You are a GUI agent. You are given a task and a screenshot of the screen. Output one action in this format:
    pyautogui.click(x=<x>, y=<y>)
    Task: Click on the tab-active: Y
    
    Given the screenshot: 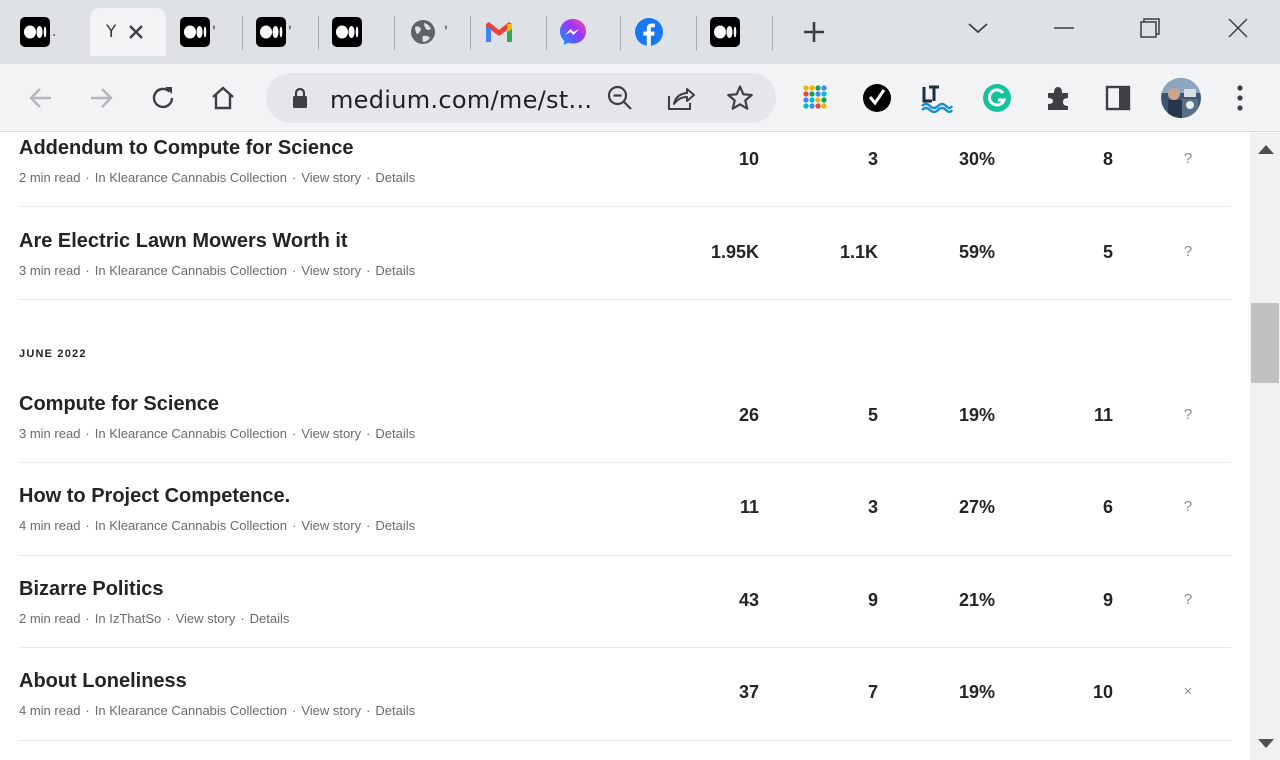 What is the action you would take?
    pyautogui.click(x=128, y=32)
    